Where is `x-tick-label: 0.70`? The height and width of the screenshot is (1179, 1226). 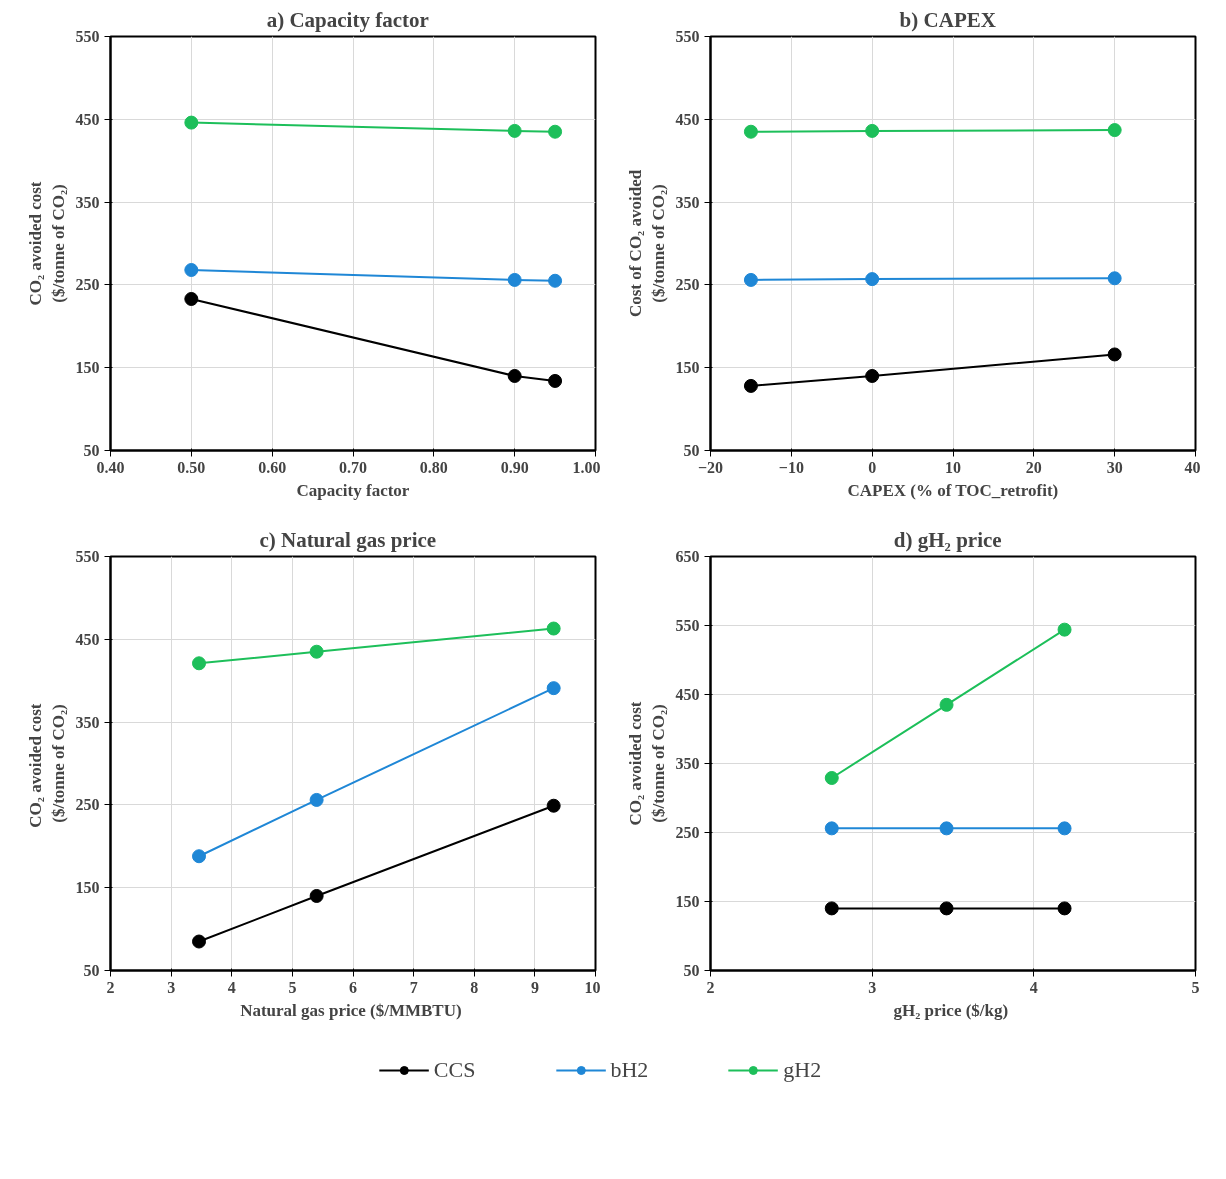 x-tick-label: 0.70 is located at coordinates (353, 467).